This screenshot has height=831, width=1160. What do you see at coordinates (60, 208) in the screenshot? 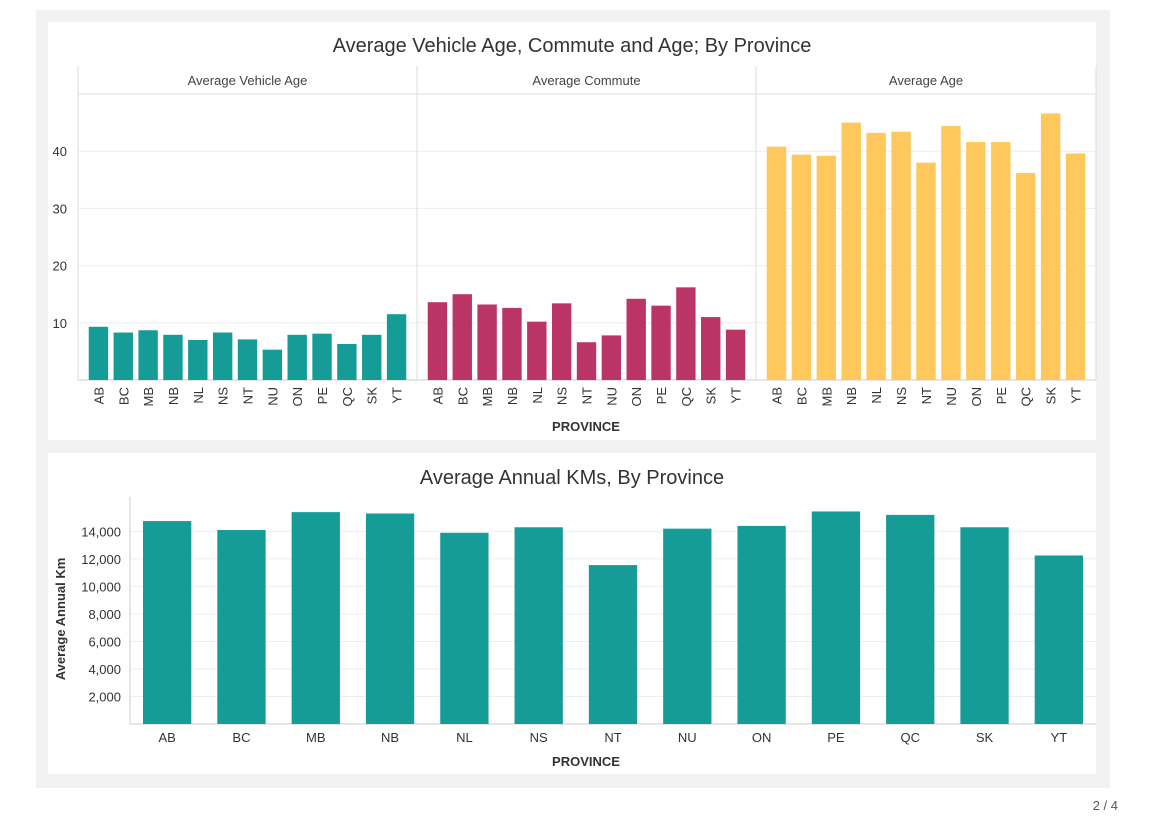
I see `y-tick-label: 30` at bounding box center [60, 208].